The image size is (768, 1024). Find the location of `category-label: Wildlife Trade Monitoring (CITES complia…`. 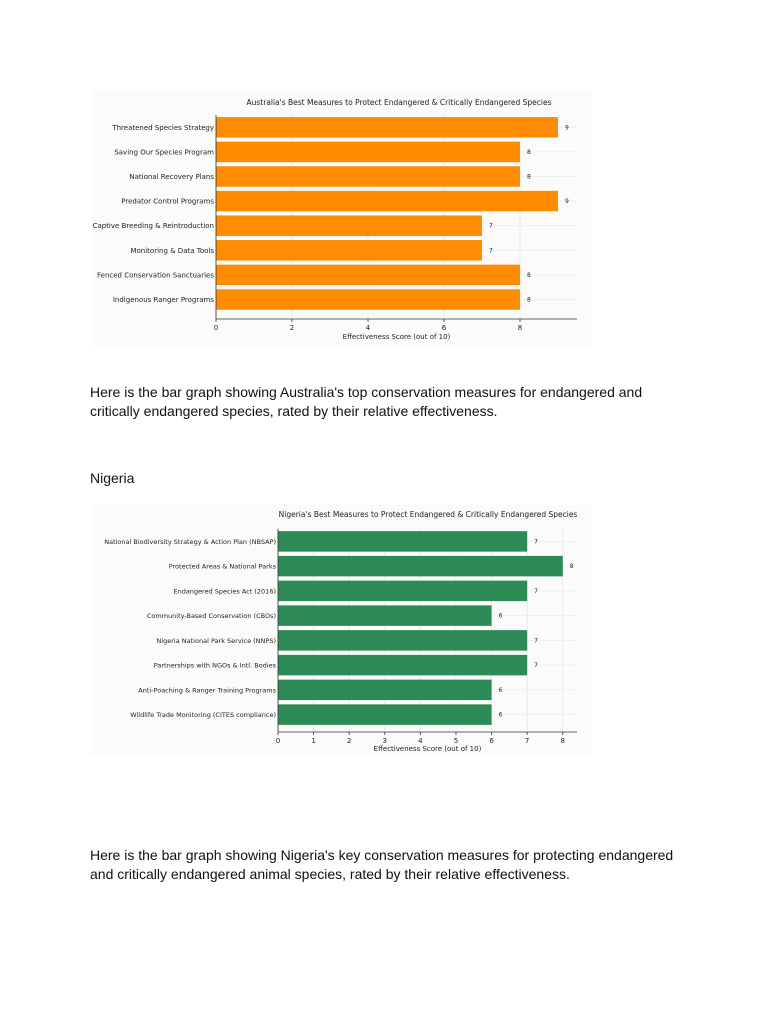

category-label: Wildlife Trade Monitoring (CITES complia… is located at coordinates (203, 715).